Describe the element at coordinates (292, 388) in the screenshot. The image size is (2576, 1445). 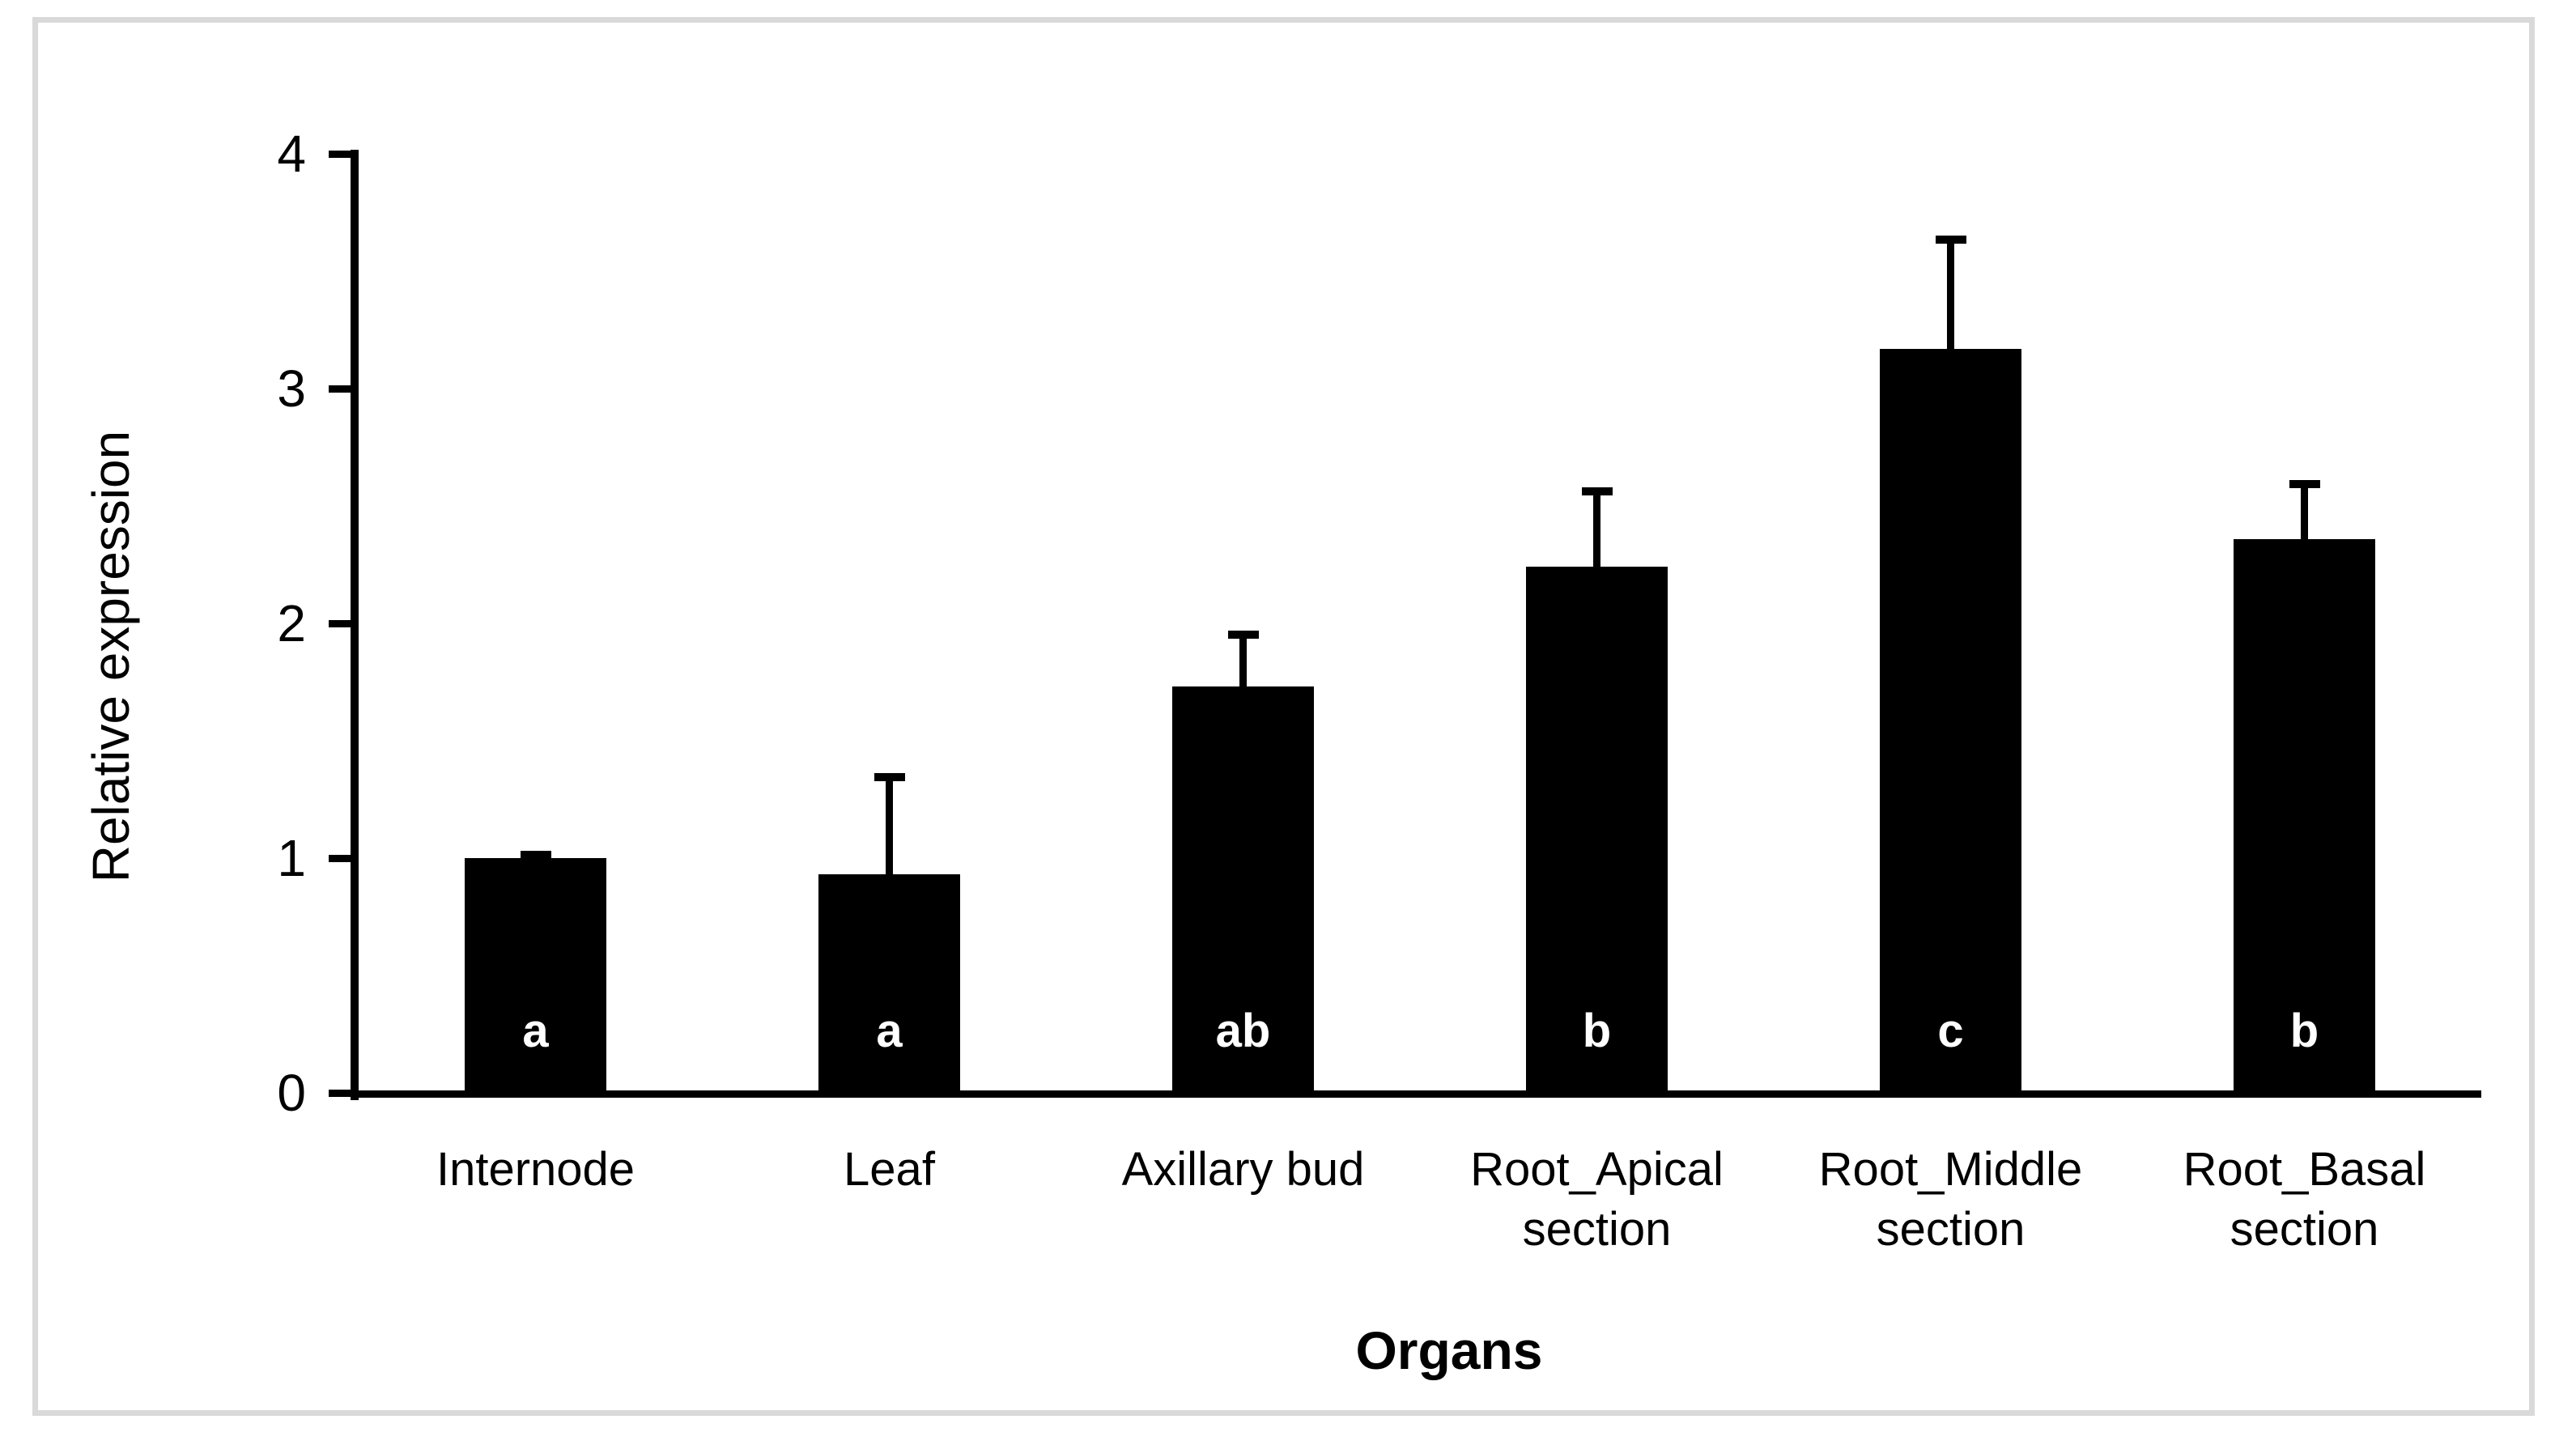
I see `y-axis-tick-label: 3` at that location.